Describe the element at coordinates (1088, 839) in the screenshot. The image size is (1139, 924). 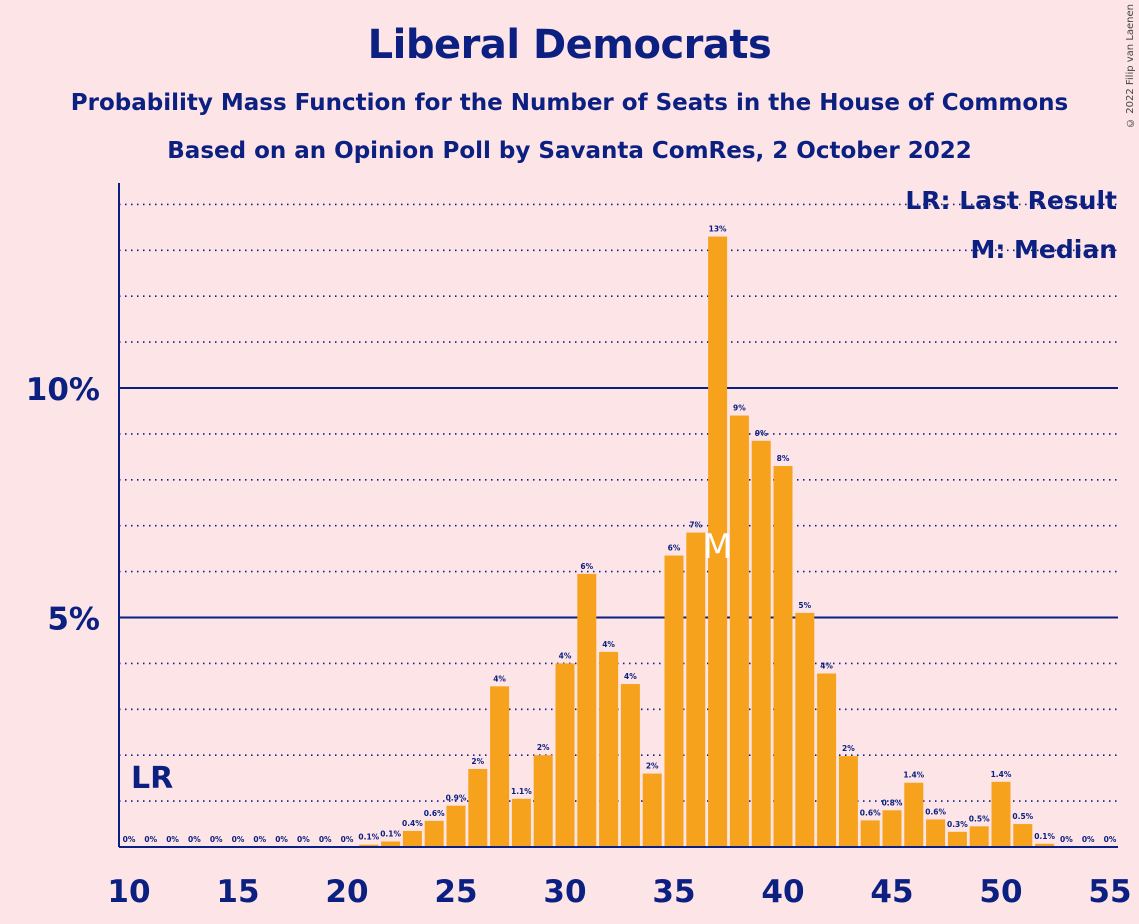
I see `data-label-seat-54: 0%` at that location.